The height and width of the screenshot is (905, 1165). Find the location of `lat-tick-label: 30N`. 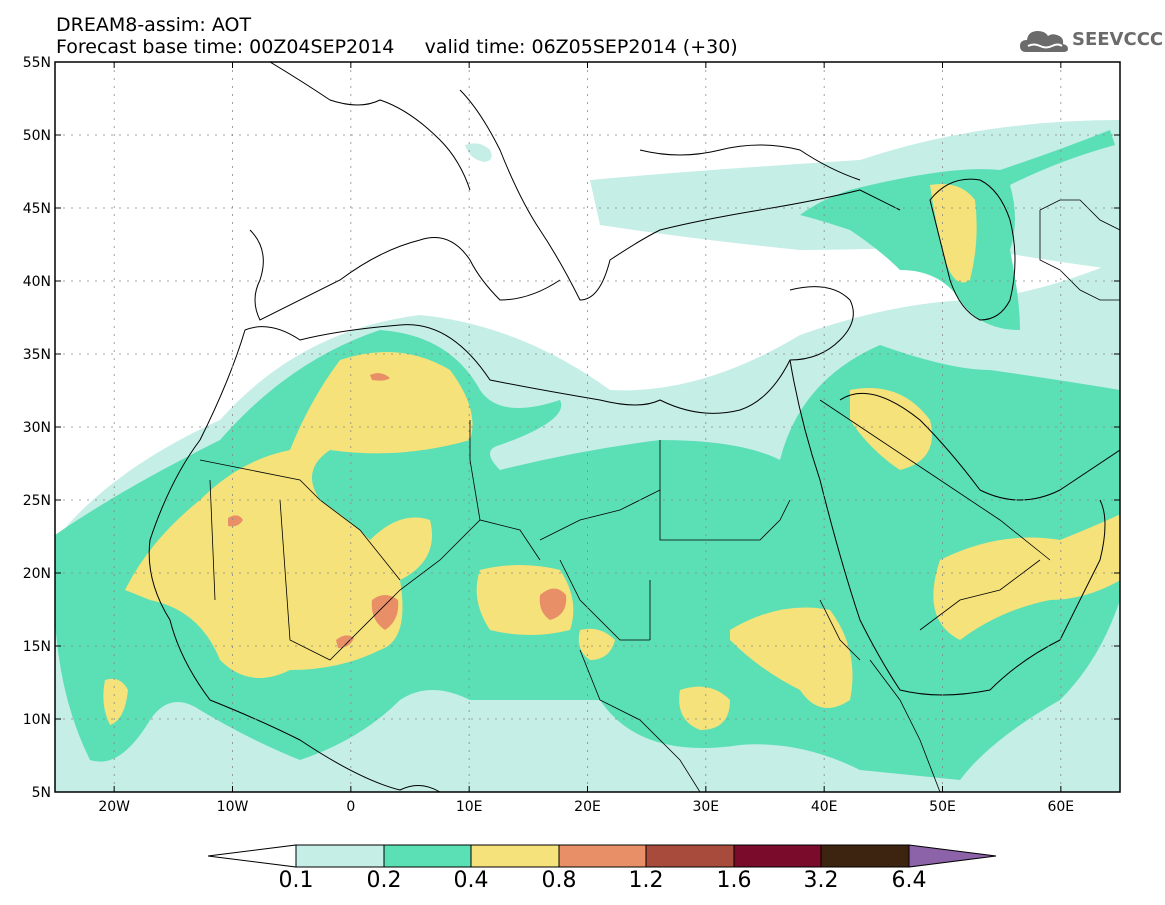

lat-tick-label: 30N is located at coordinates (37, 428).